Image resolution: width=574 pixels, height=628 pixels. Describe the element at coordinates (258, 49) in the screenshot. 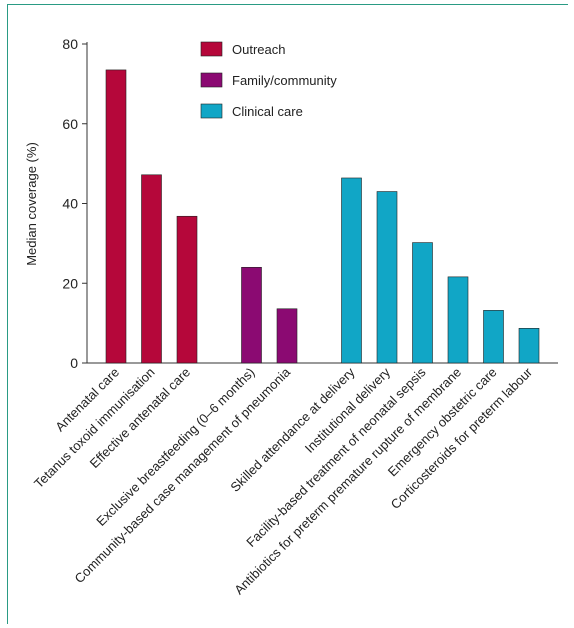

I see `legend-label-outreach: Outreach` at that location.